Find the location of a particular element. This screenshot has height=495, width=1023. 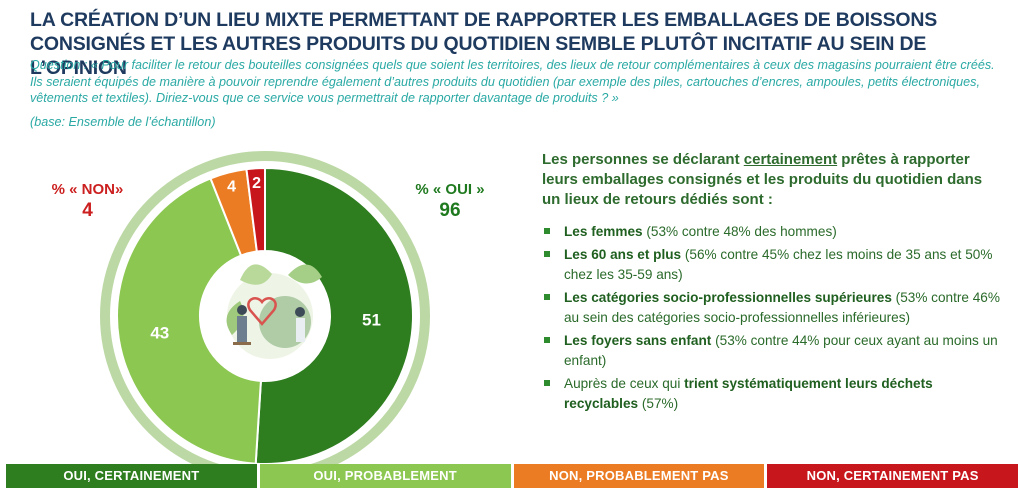

legend-item-0: OUI, CERTAINEMENT is located at coordinates (131, 476).